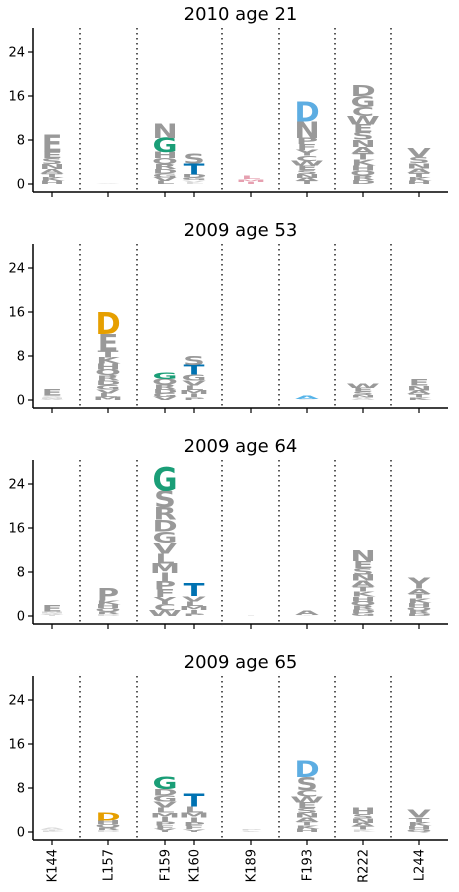 The image size is (459, 892). I want to click on logo-letter: W, so click(363, 120).